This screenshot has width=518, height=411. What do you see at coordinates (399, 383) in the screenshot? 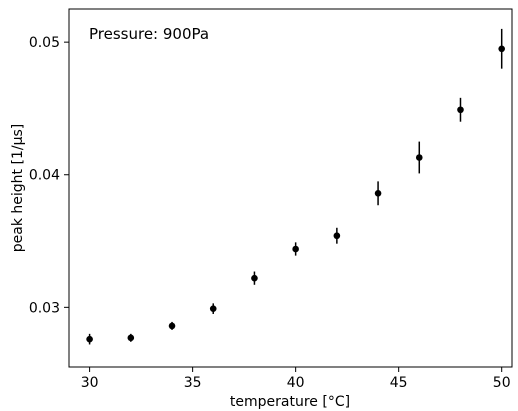
I see `x-tick-label: 45` at bounding box center [399, 383].